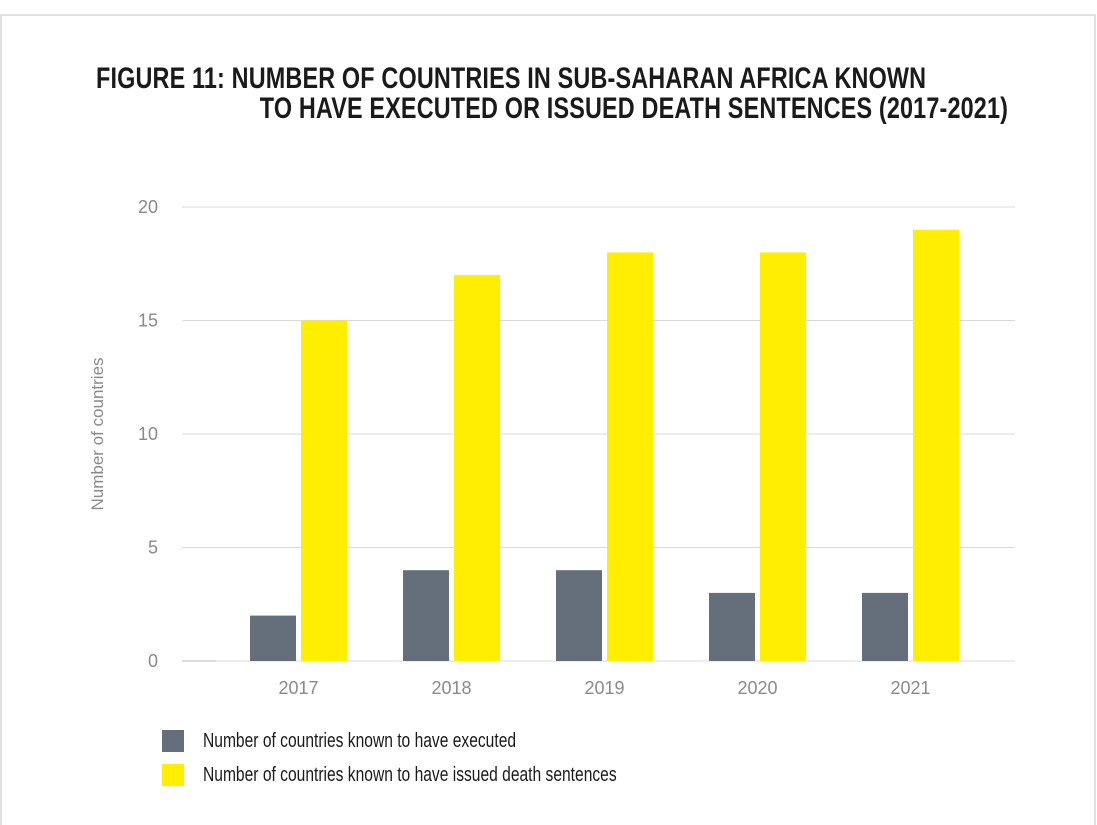 The width and height of the screenshot is (1097, 825). I want to click on bar-executed-2020, so click(732, 626).